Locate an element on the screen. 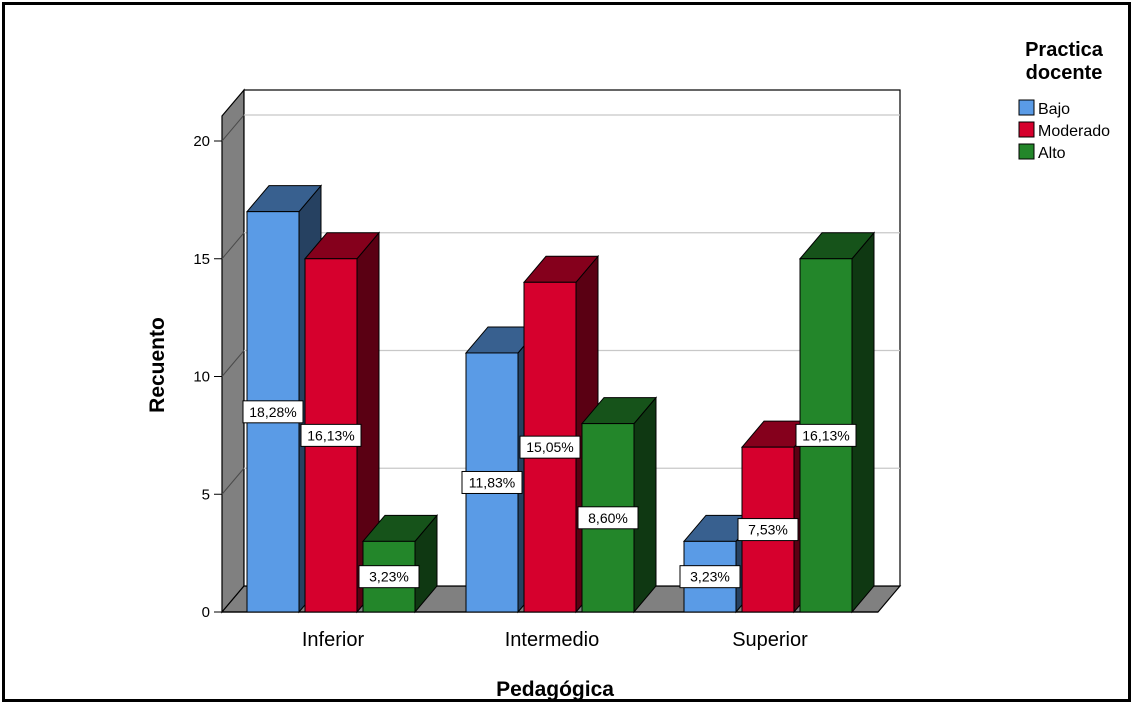 The image size is (1135, 704). y-tick-label: 20 is located at coordinates (201, 141).